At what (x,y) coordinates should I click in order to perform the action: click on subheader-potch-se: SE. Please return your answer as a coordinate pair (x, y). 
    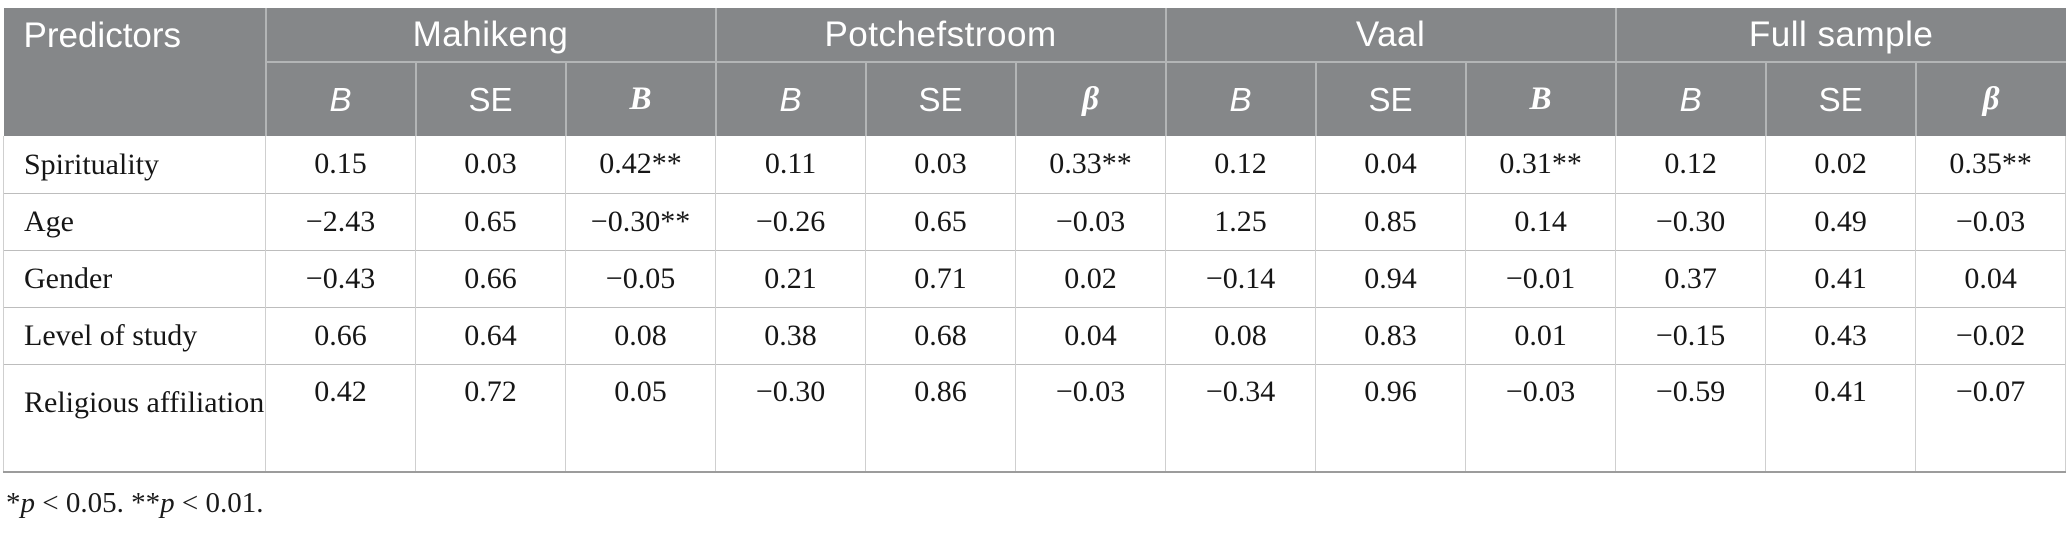
    Looking at the image, I should click on (940, 98).